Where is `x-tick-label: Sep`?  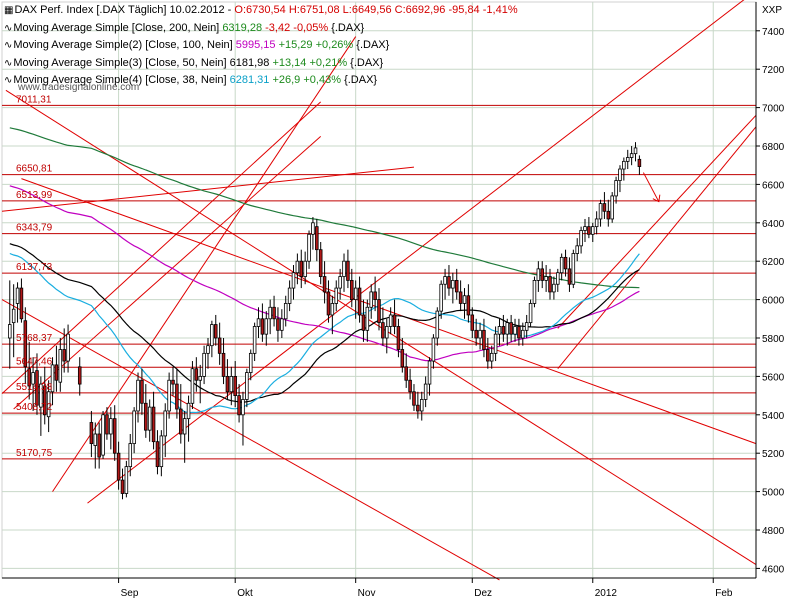
x-tick-label: Sep is located at coordinates (130, 593).